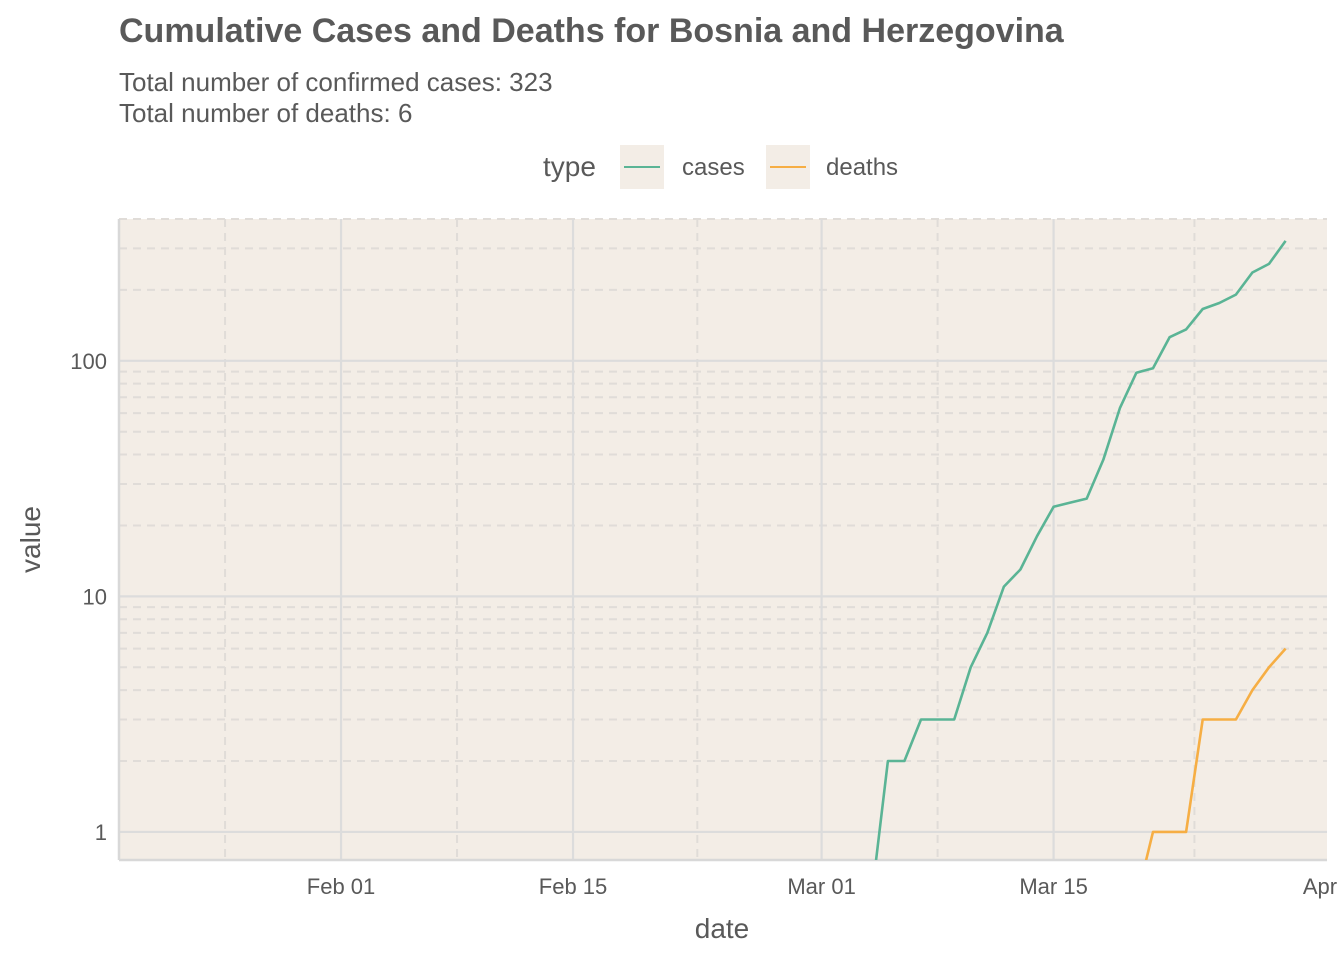 Image resolution: width=1344 pixels, height=960 pixels. Describe the element at coordinates (713, 167) in the screenshot. I see `legend-label-cases: cases` at that location.